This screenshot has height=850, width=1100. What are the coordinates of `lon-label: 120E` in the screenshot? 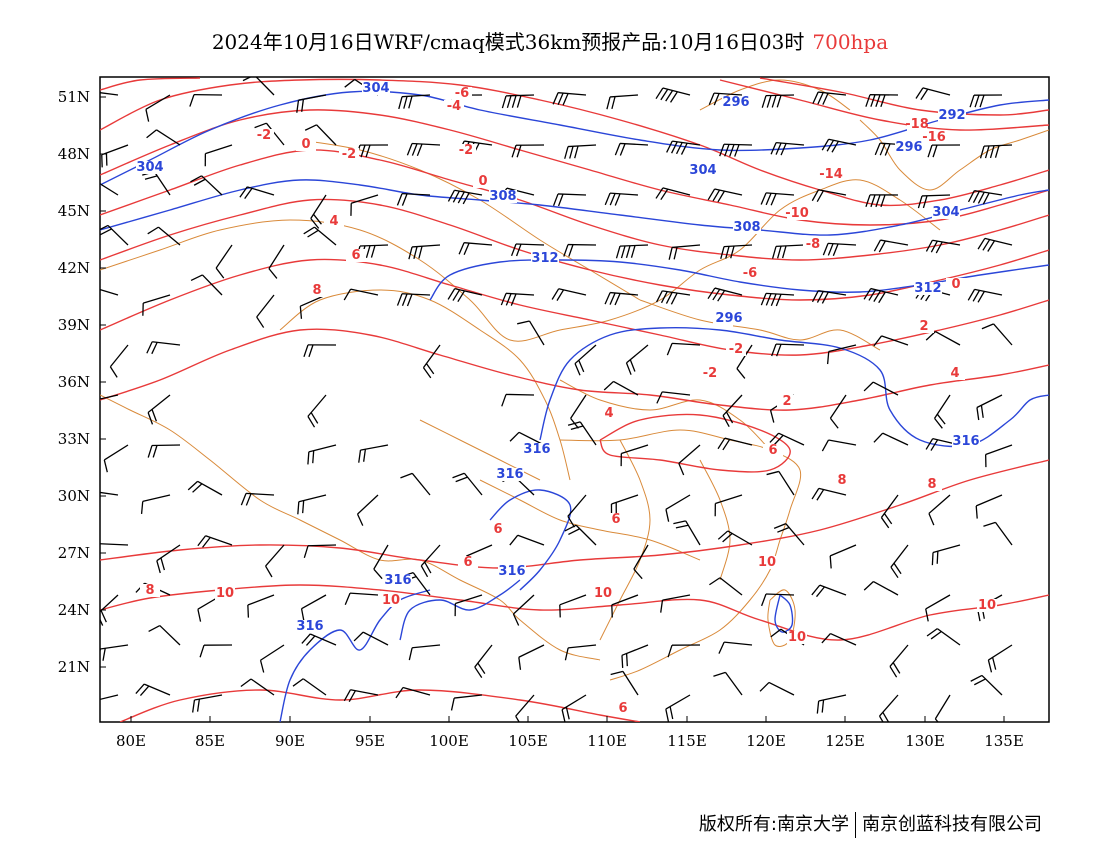 It's located at (766, 741).